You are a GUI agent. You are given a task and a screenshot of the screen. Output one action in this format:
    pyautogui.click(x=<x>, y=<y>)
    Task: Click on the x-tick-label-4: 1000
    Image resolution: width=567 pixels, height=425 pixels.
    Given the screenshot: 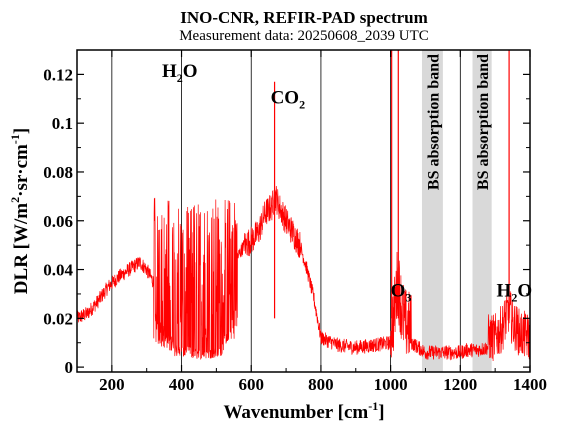 What is the action you would take?
    pyautogui.click(x=391, y=384)
    